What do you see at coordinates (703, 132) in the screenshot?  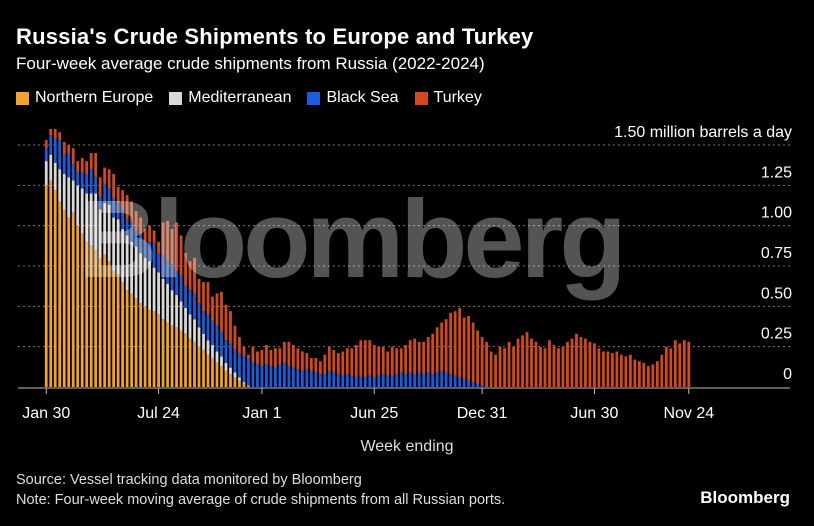 I see `y-tick-label: 1.50 million barrels a day` at bounding box center [703, 132].